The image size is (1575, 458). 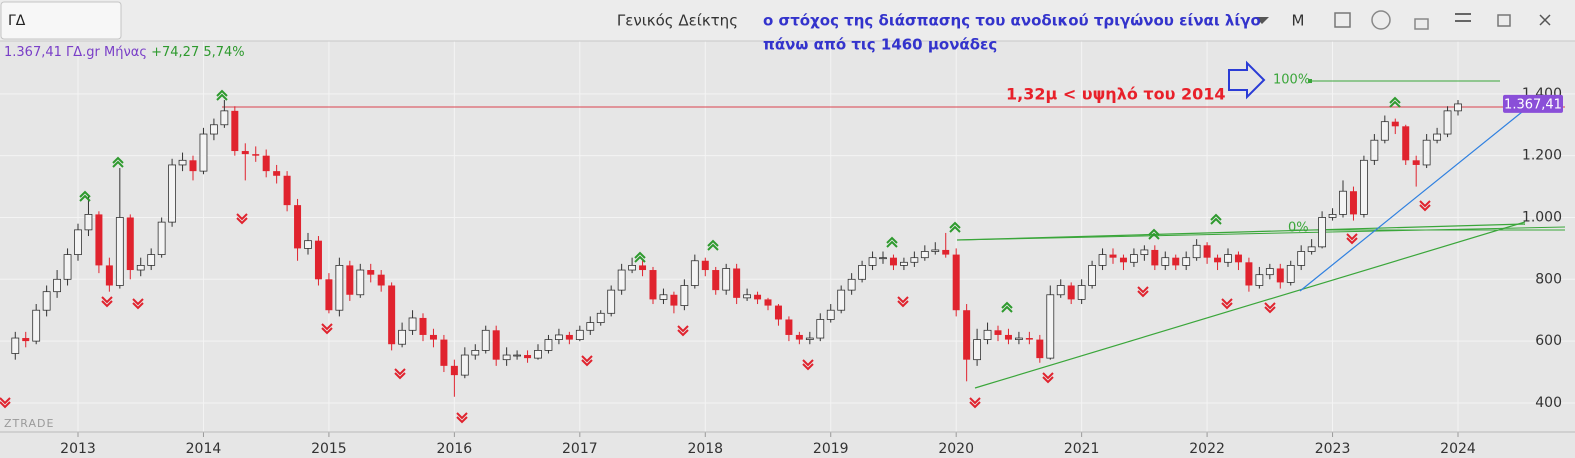 I want to click on x-tick-label: 2024, so click(x=1458, y=449).